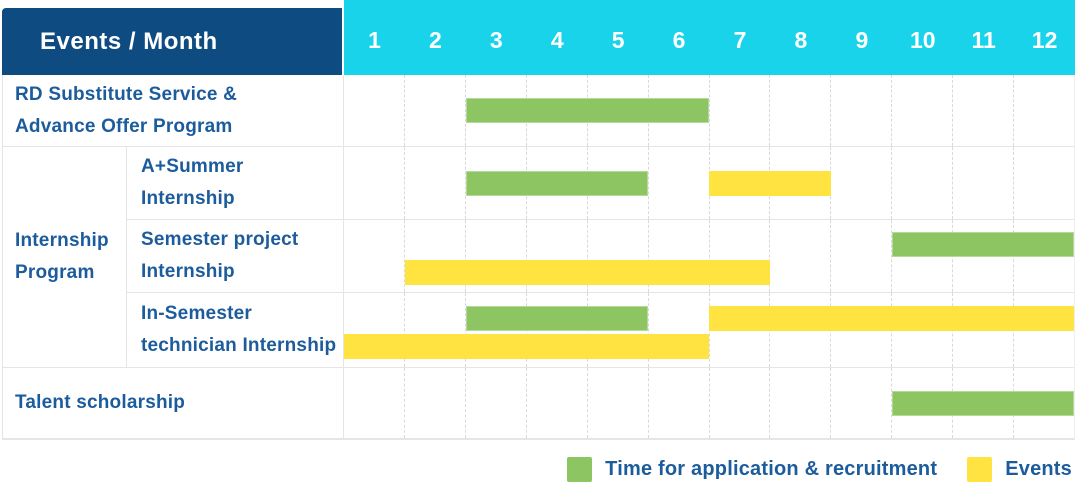  I want to click on header-label-cell: Events / Month, so click(172, 37).